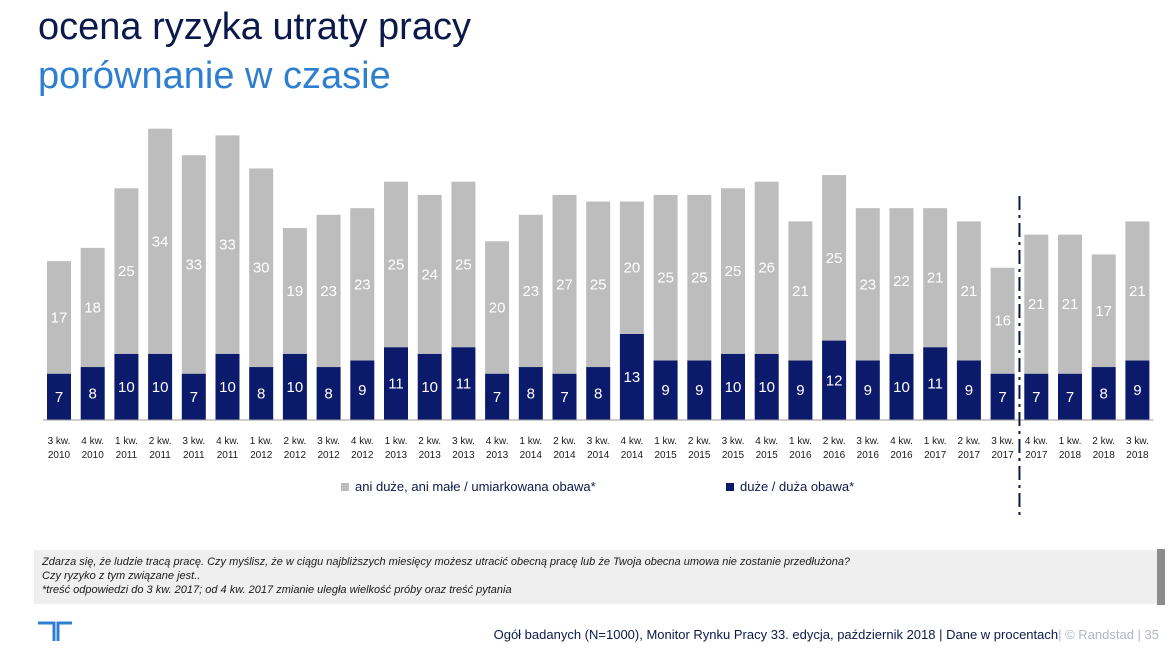 This screenshot has height=657, width=1171. What do you see at coordinates (55, 631) in the screenshot?
I see `randstad-logo-icon` at bounding box center [55, 631].